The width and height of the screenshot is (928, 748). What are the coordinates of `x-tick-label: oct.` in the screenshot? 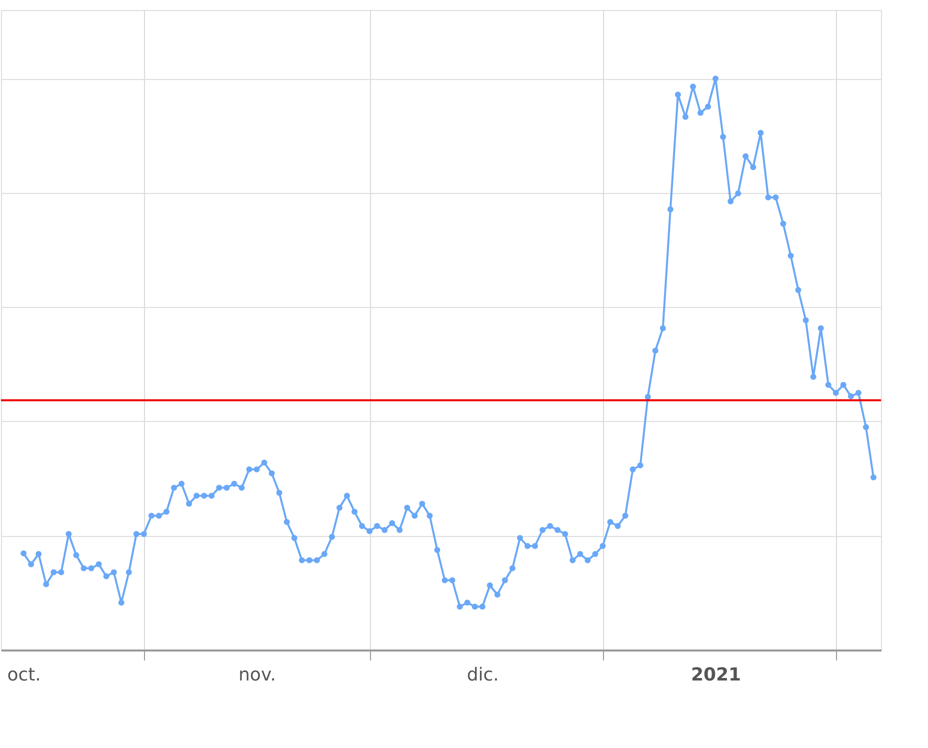 It's located at (24, 675).